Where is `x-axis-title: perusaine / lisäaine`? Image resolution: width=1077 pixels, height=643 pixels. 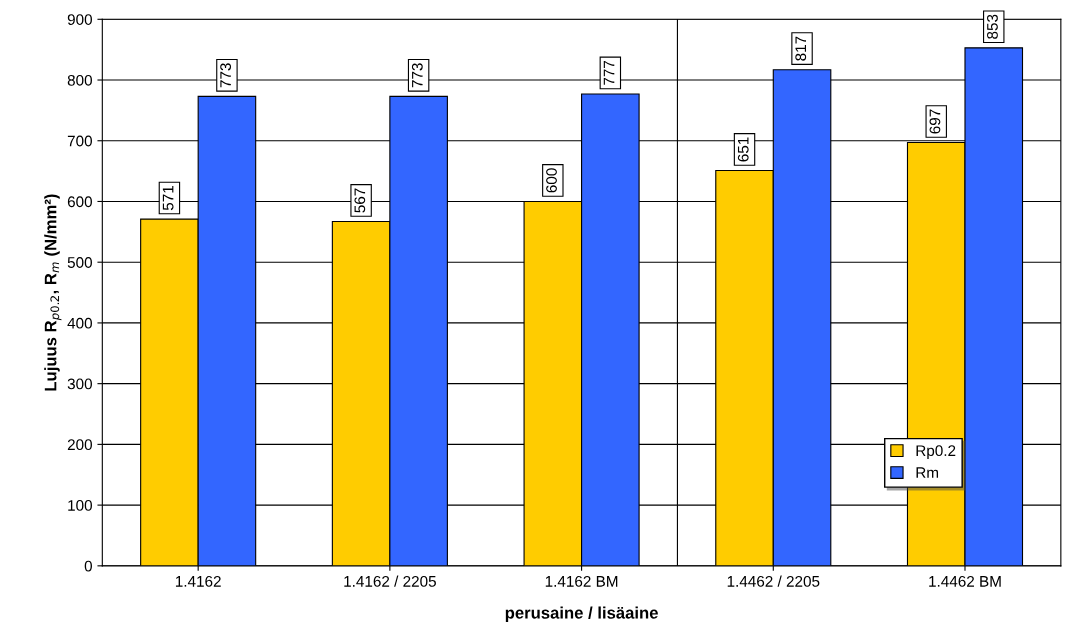 x-axis-title: perusaine / lisäaine is located at coordinates (581, 614).